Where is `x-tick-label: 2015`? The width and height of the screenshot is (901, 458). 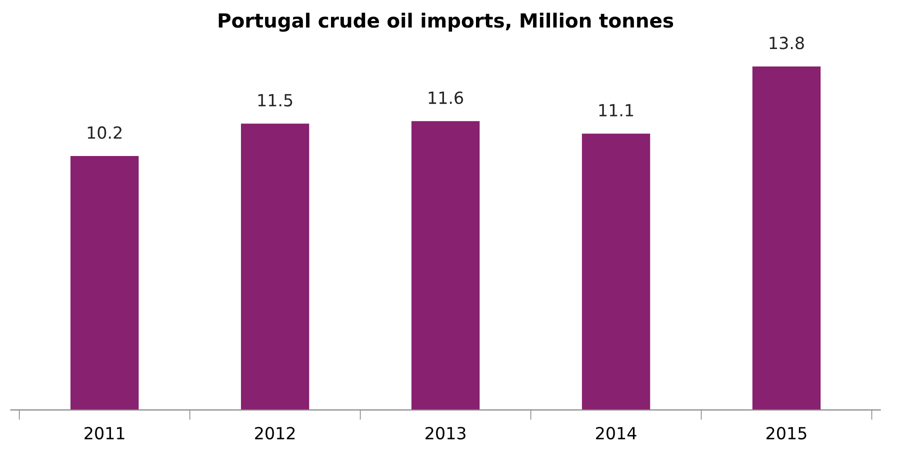 x-tick-label: 2015 is located at coordinates (786, 433).